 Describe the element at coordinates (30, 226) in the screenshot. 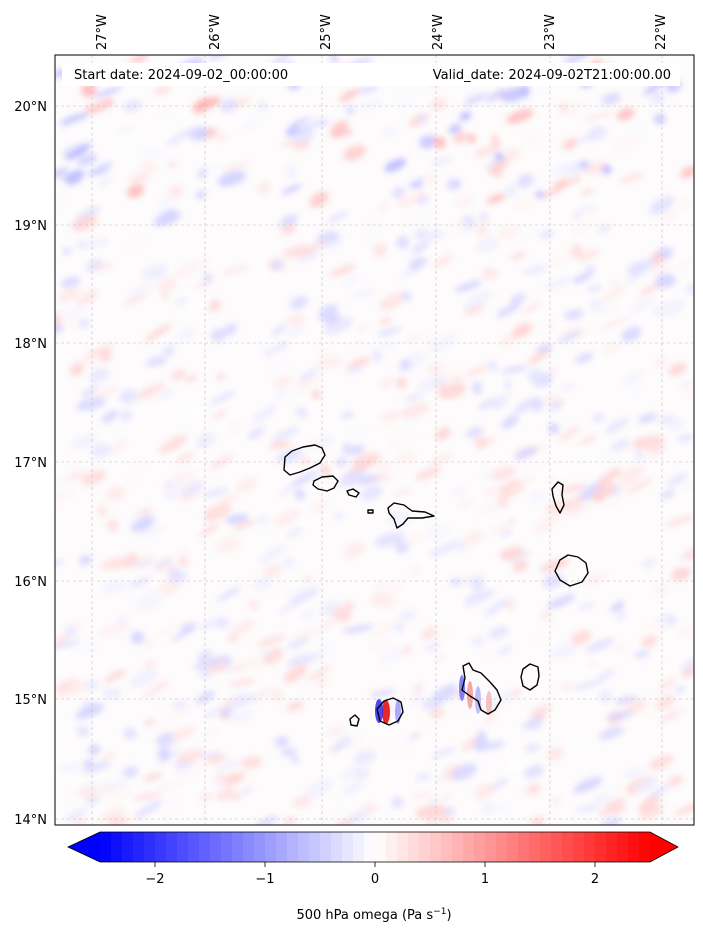

I see `lat-label-19n: 19°N` at that location.